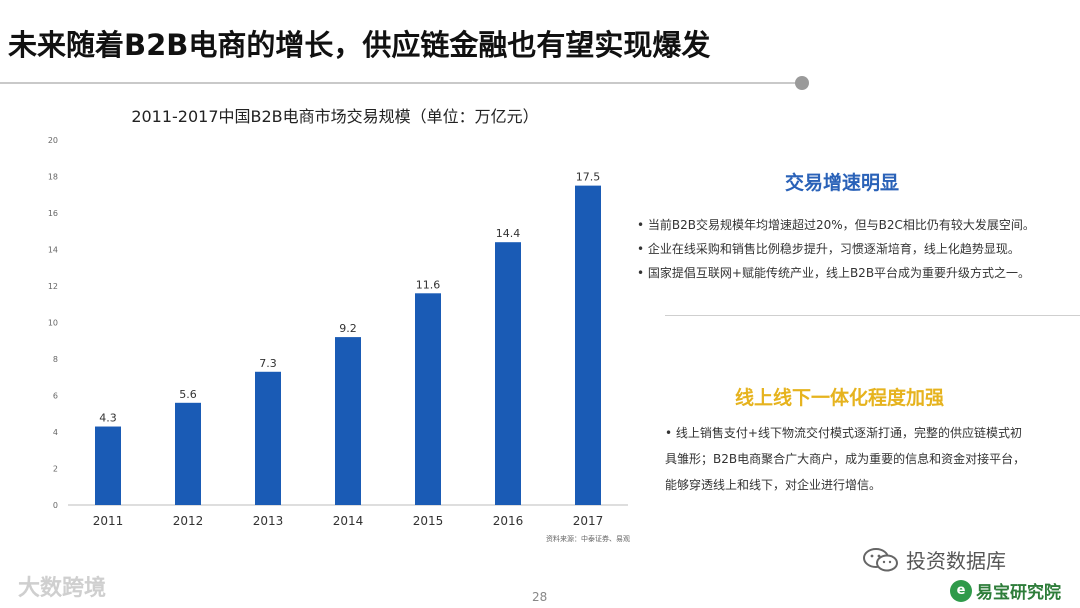  I want to click on logo-text: 易宝研究院, so click(1018, 593).